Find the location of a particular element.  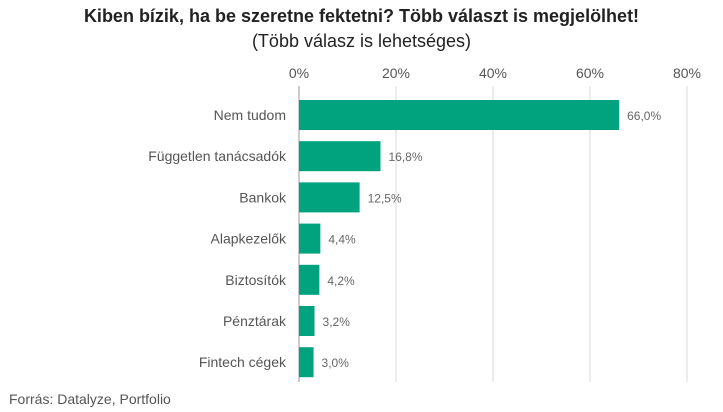

chart-subtitle: (Több válasz is lehetséges) is located at coordinates (361, 41).